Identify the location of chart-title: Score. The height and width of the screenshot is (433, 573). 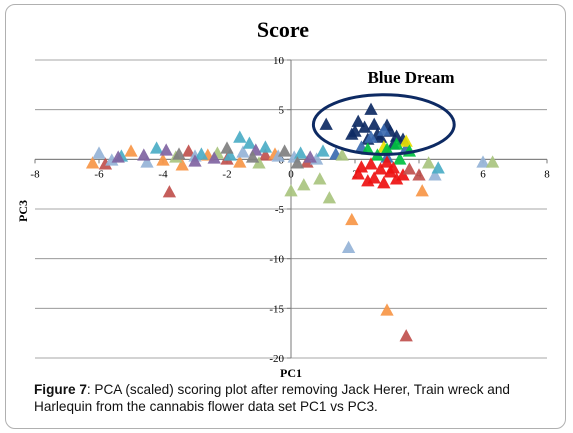
(283, 29).